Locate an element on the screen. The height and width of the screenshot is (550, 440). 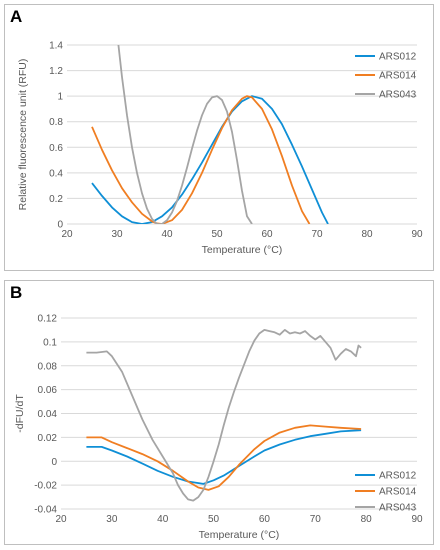
y-tick-label: 0.08 is located at coordinates (48, 366).